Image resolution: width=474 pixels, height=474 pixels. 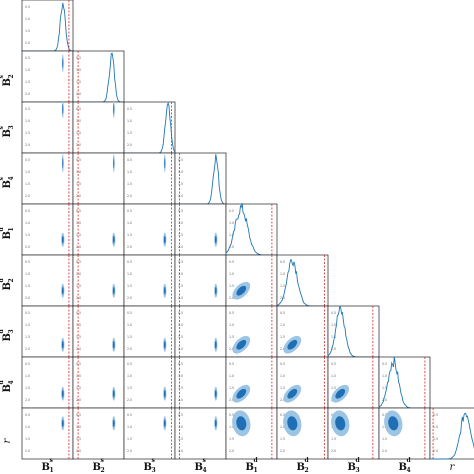 What do you see at coordinates (200, 280) in the screenshot?
I see `panel-5-3: 0.5 1.0 1.5 2.0` at bounding box center [200, 280].